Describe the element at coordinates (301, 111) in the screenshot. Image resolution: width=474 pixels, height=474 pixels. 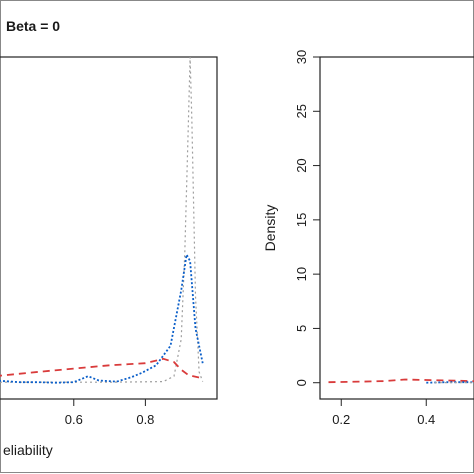
I see `right-y-tick-label: 25` at that location.